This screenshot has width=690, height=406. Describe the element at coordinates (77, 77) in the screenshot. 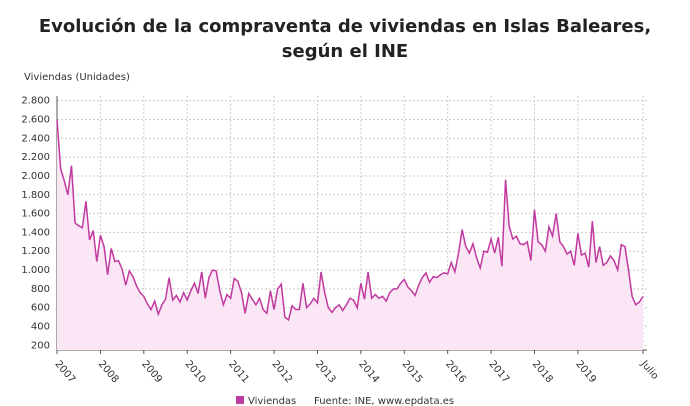

I see `y-axis-label: Viviendas (Unidades)` at that location.